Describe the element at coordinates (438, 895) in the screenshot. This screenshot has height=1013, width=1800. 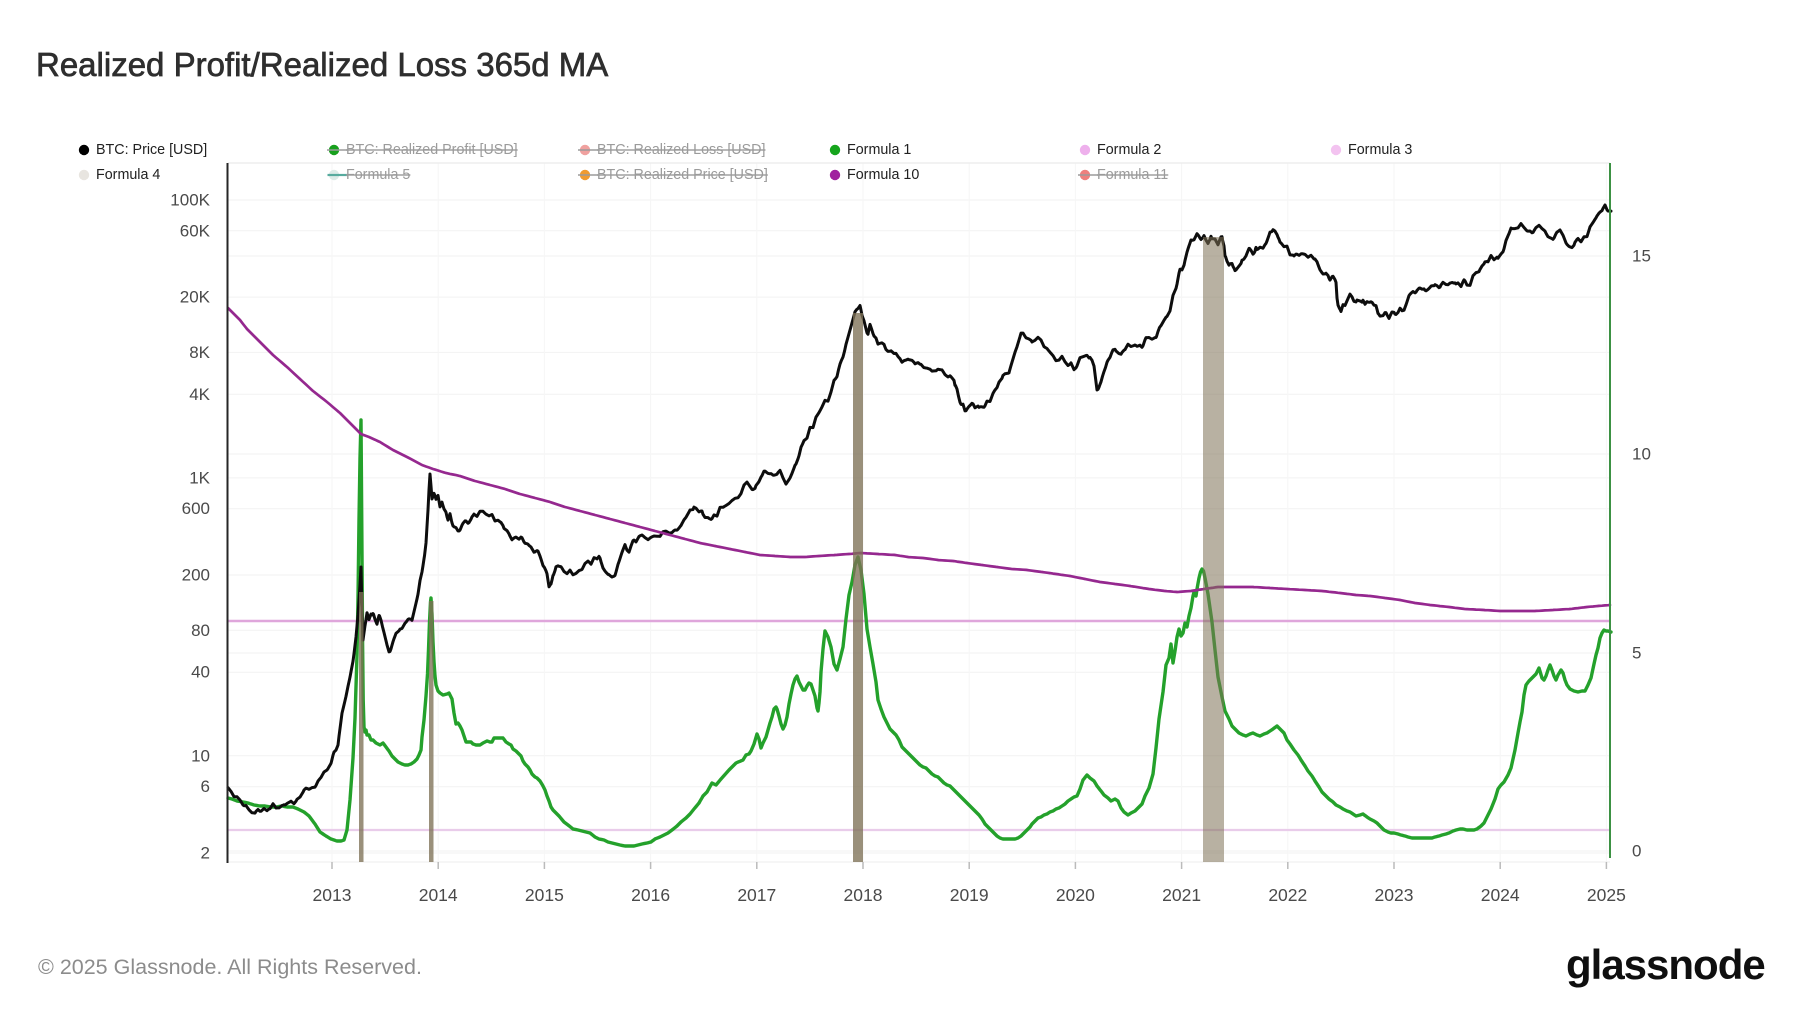
I see `svg-text: 2014` at that location.